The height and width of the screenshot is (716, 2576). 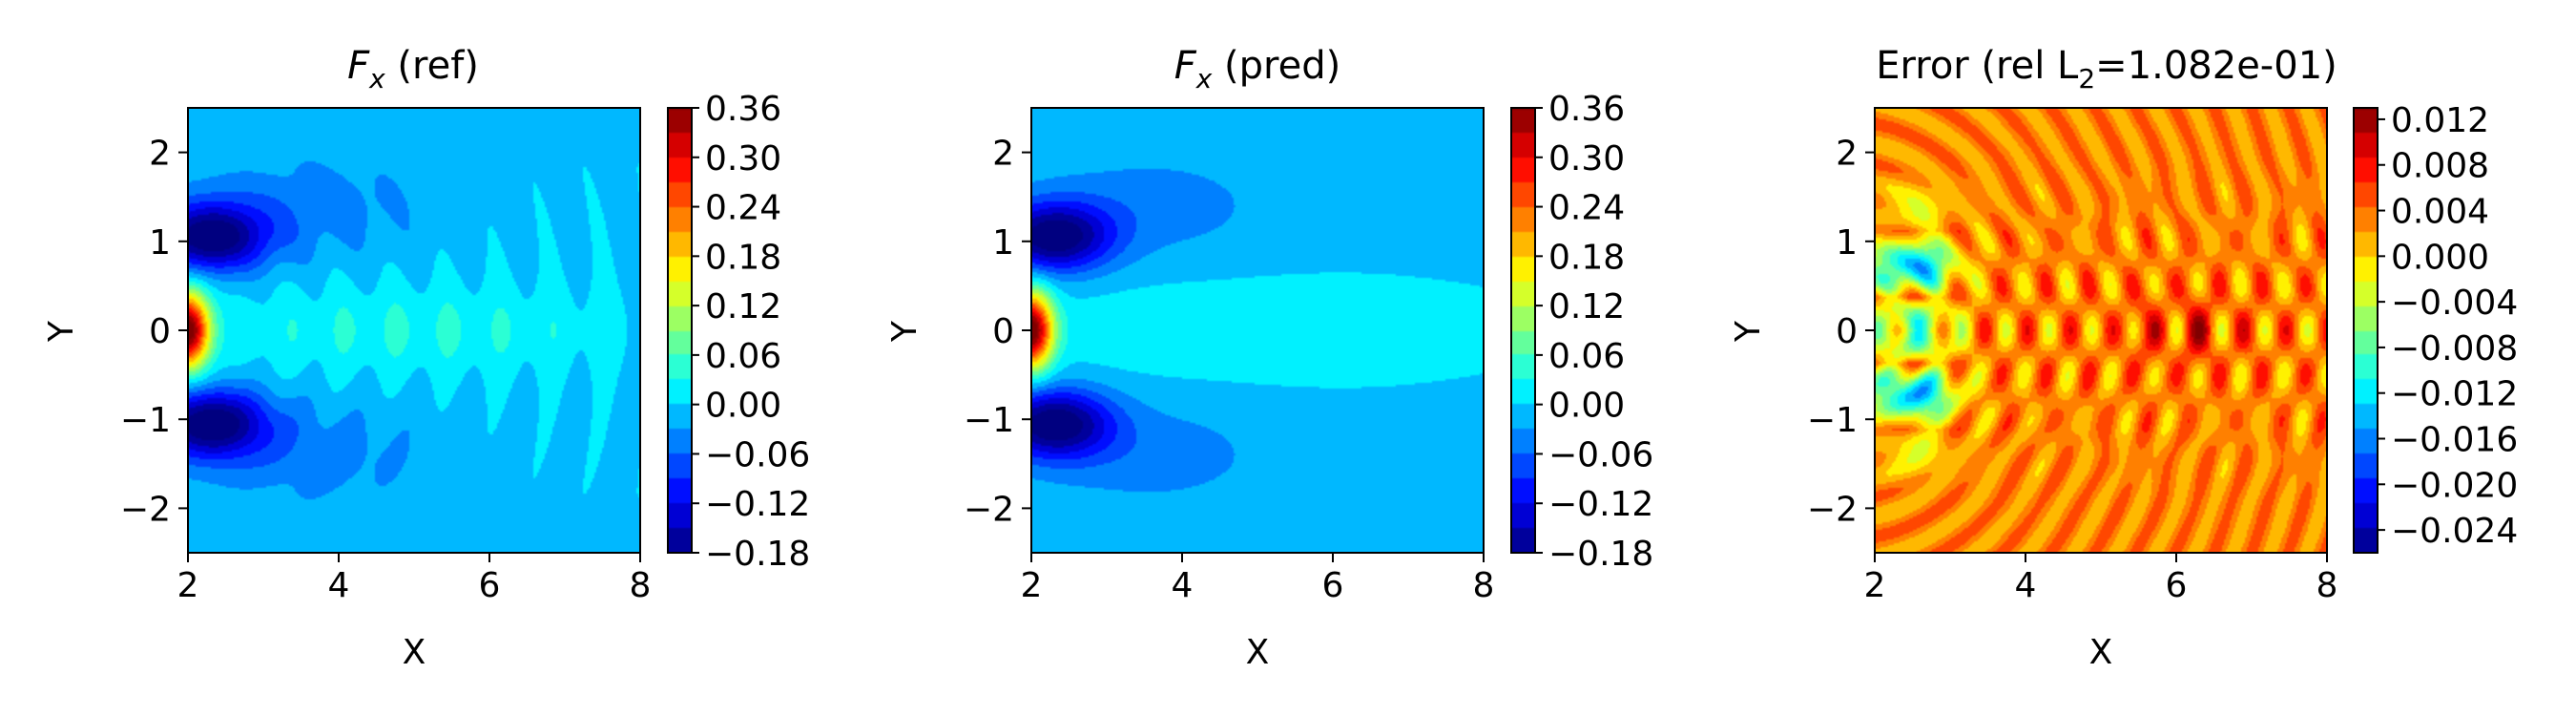 What do you see at coordinates (413, 69) in the screenshot?
I see `panel-title: Fx (ref)` at bounding box center [413, 69].